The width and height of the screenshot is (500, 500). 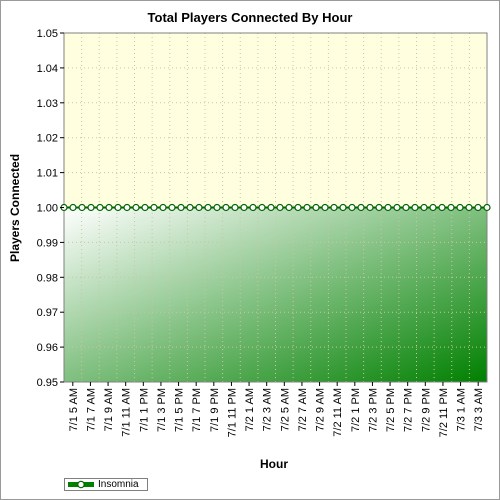 I want to click on y-tick-label: 1.05, so click(x=47, y=34).